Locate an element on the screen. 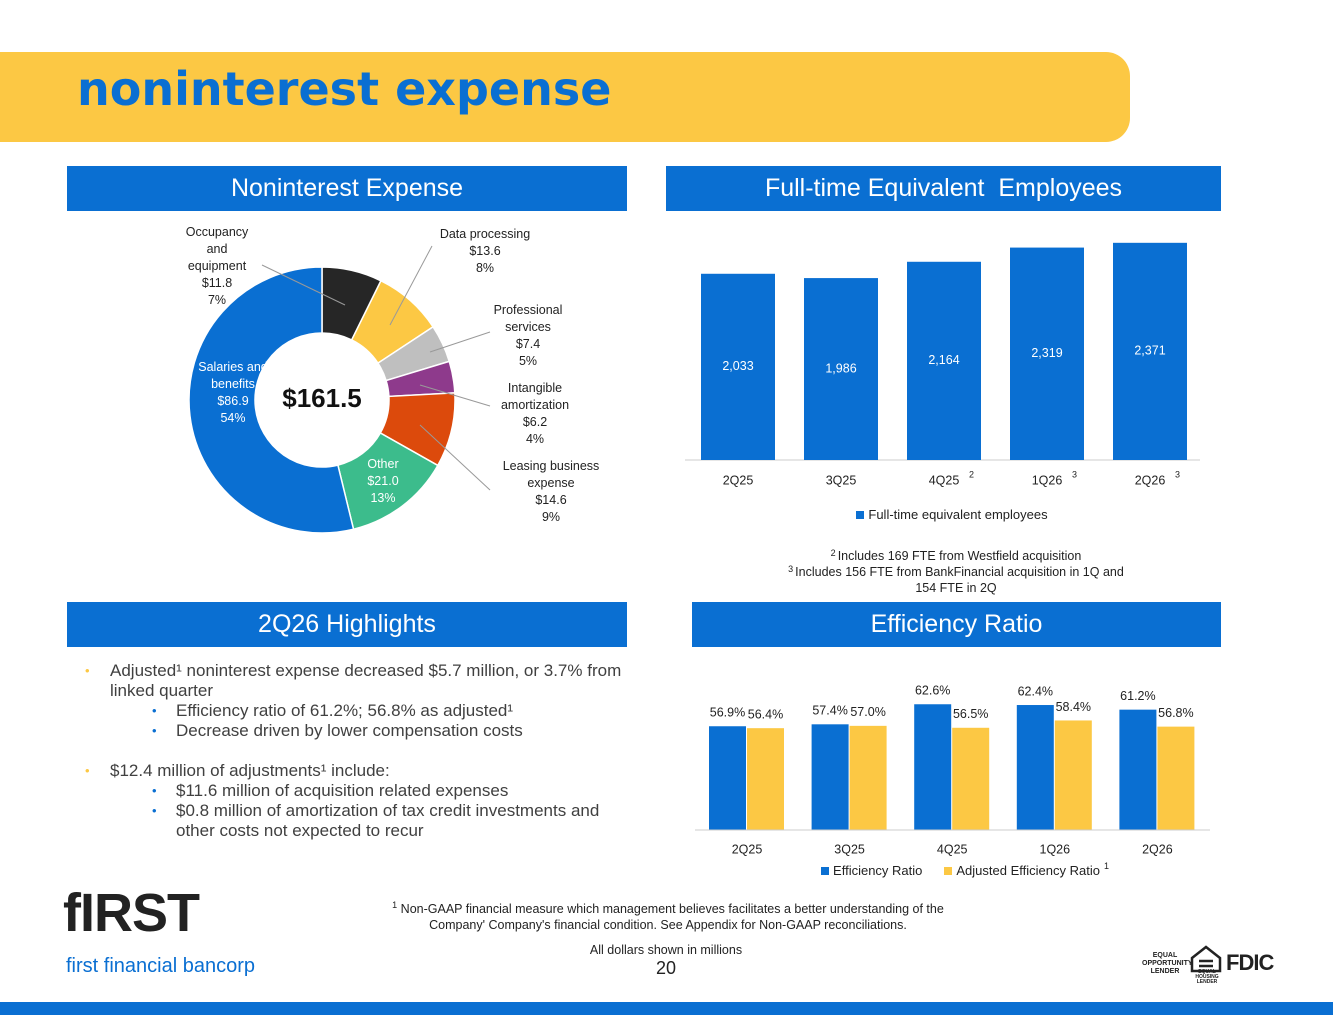 This screenshot has width=1333, height=1030. bar-label: 56.9% is located at coordinates (727, 713).